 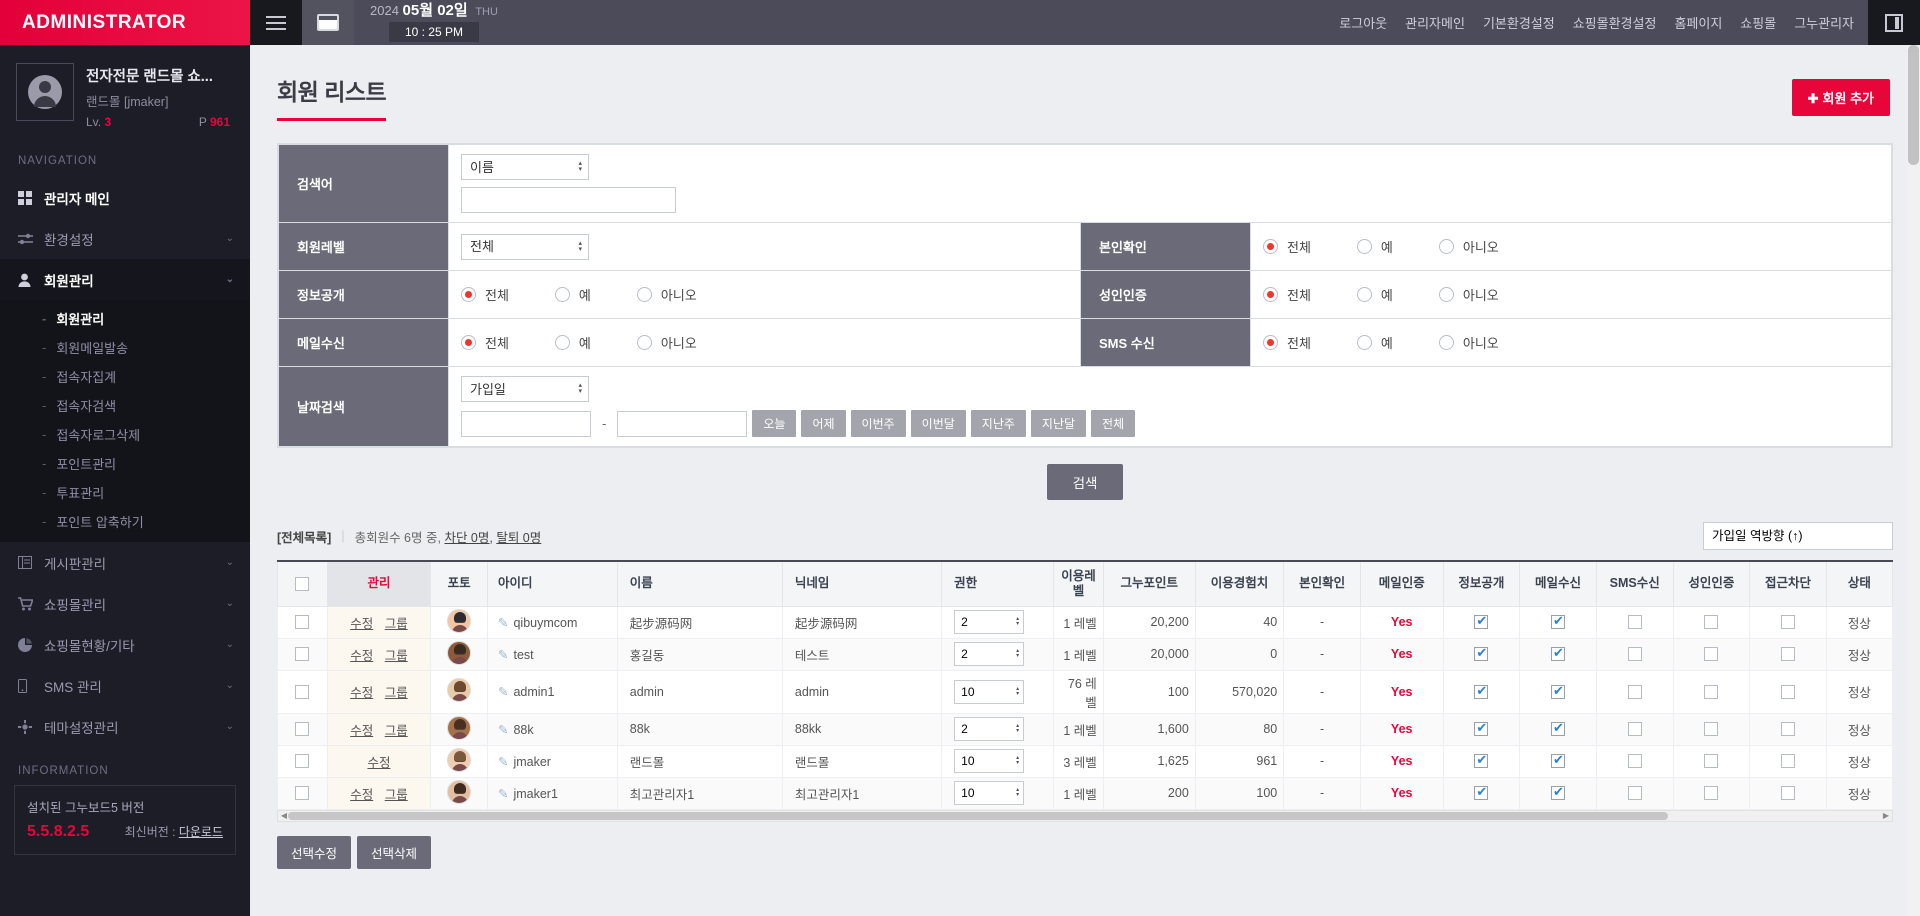 I want to click on scroll-right-arrow-icon: ▶, so click(x=1886, y=815).